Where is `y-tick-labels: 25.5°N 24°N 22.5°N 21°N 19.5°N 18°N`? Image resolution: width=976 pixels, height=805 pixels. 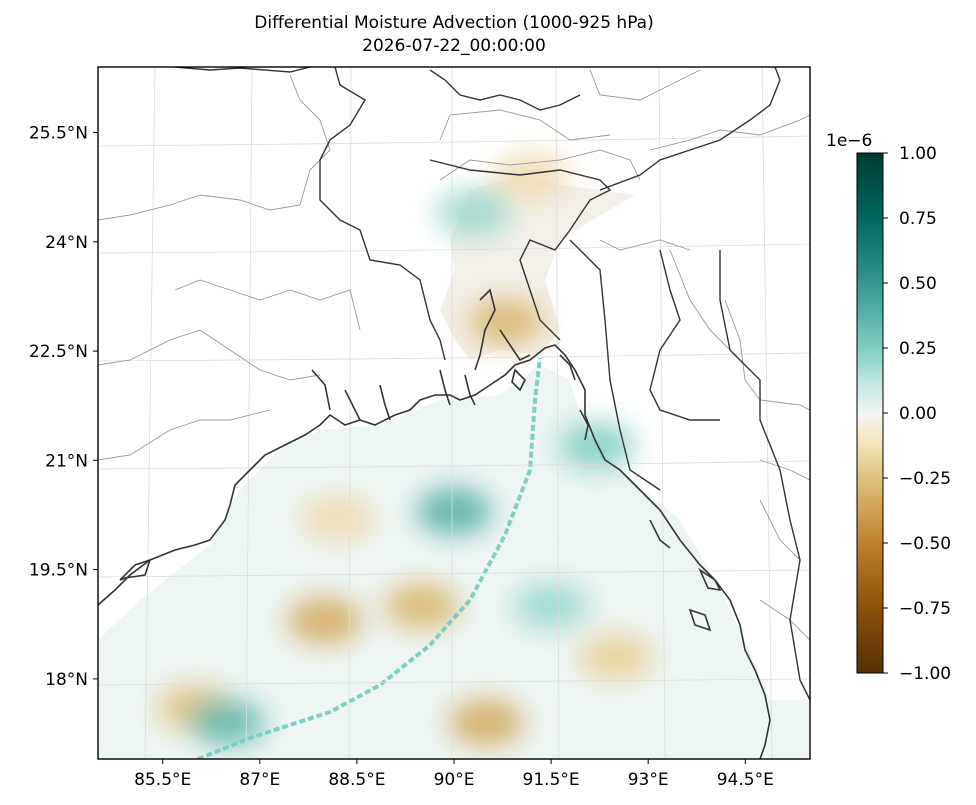
y-tick-labels: 25.5°N 24°N 22.5°N 21°N 19.5°N 18°N is located at coordinates (63, 407).